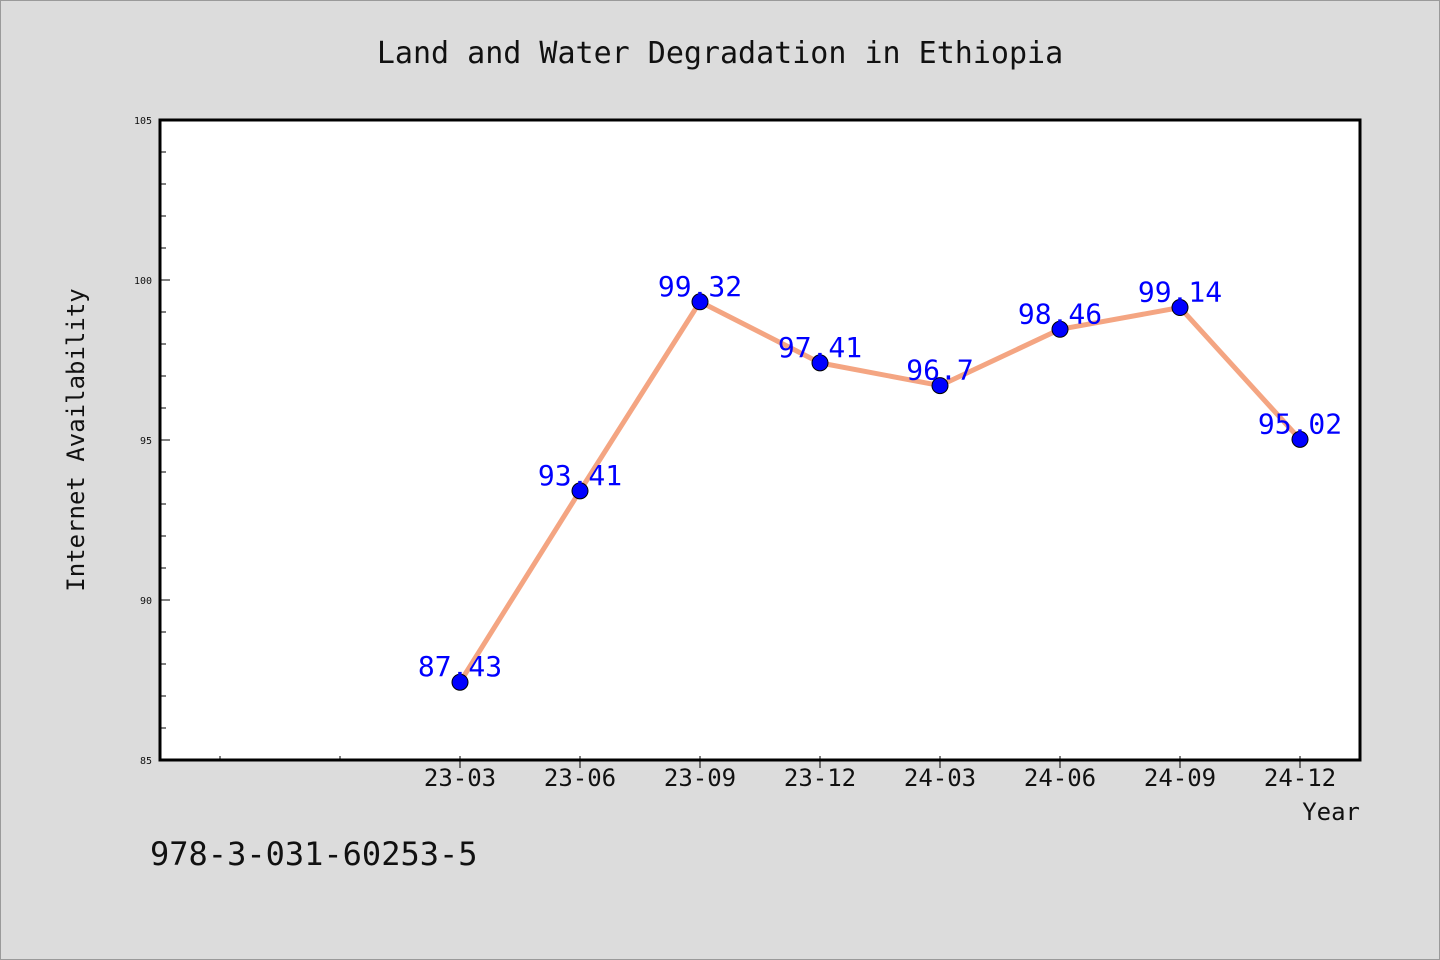 This screenshot has width=1440, height=960. What do you see at coordinates (1331, 812) in the screenshot?
I see `x-axis-label: Year` at bounding box center [1331, 812].